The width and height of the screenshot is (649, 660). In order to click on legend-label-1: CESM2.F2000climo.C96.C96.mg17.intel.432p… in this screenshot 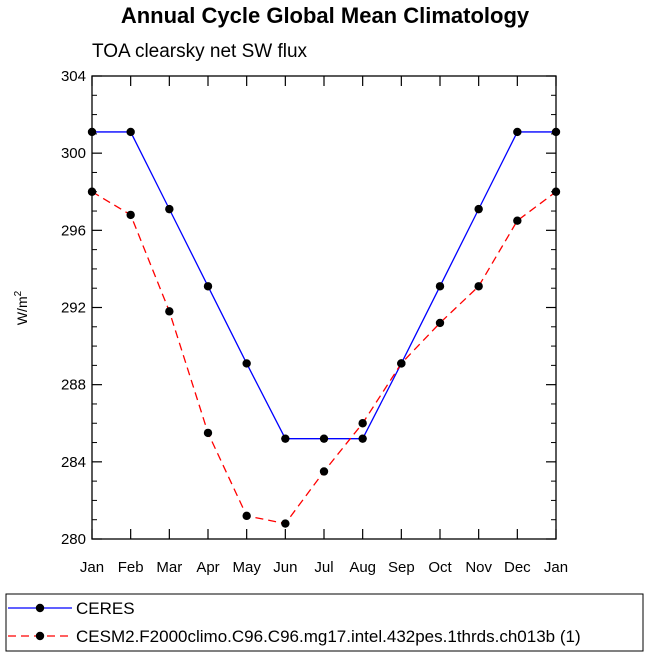, I will do `click(328, 636)`.